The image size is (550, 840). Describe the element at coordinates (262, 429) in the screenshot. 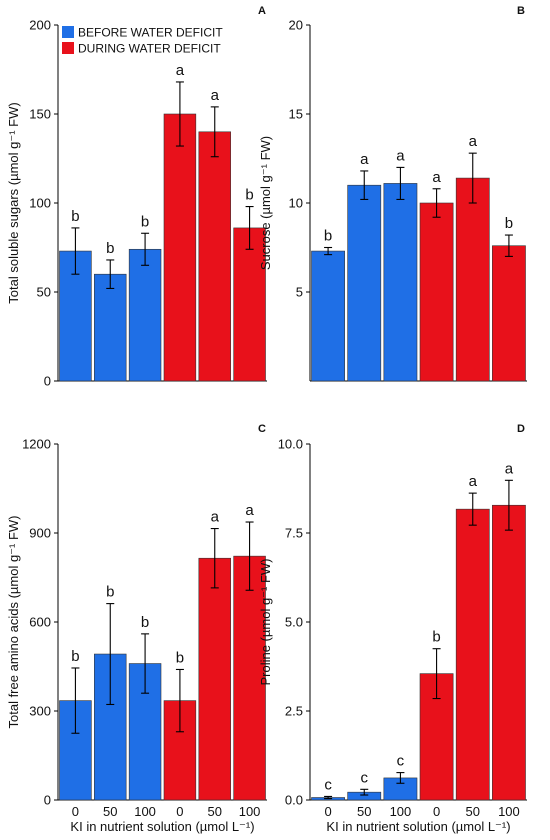

I see `panel-label: C` at that location.